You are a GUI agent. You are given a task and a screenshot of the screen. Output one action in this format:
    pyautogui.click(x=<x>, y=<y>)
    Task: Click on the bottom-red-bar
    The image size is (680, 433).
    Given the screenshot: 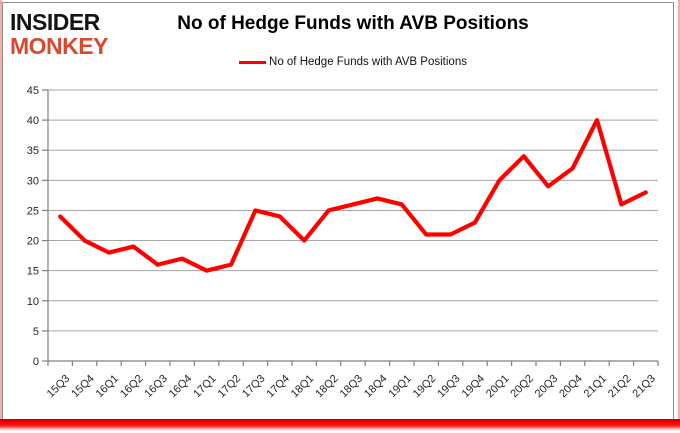 What is the action you would take?
    pyautogui.click(x=340, y=425)
    